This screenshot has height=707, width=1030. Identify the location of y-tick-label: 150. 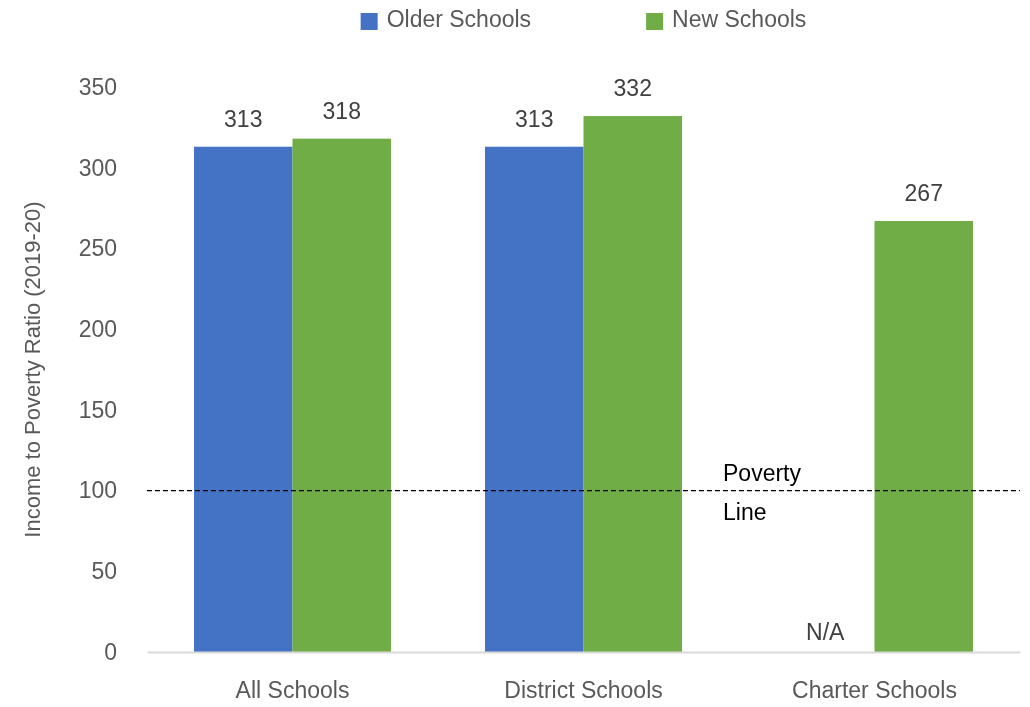
(97, 409).